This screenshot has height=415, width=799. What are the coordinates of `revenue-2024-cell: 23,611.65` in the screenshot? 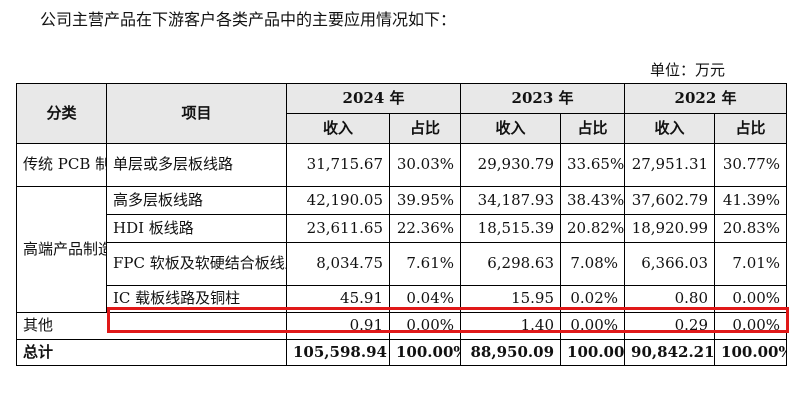 It's located at (338, 228).